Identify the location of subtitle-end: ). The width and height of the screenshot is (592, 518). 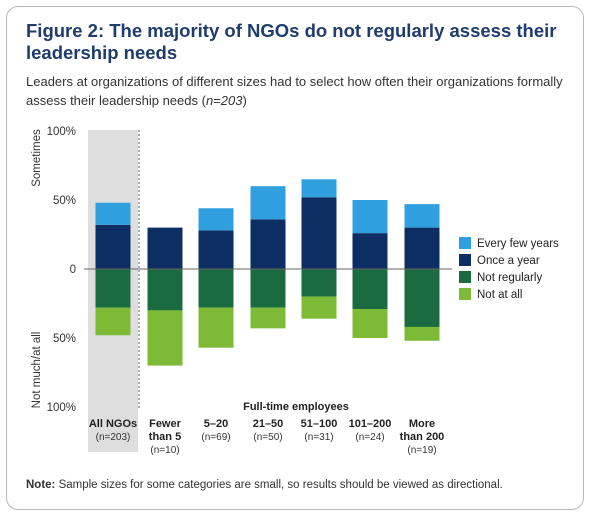
(244, 100).